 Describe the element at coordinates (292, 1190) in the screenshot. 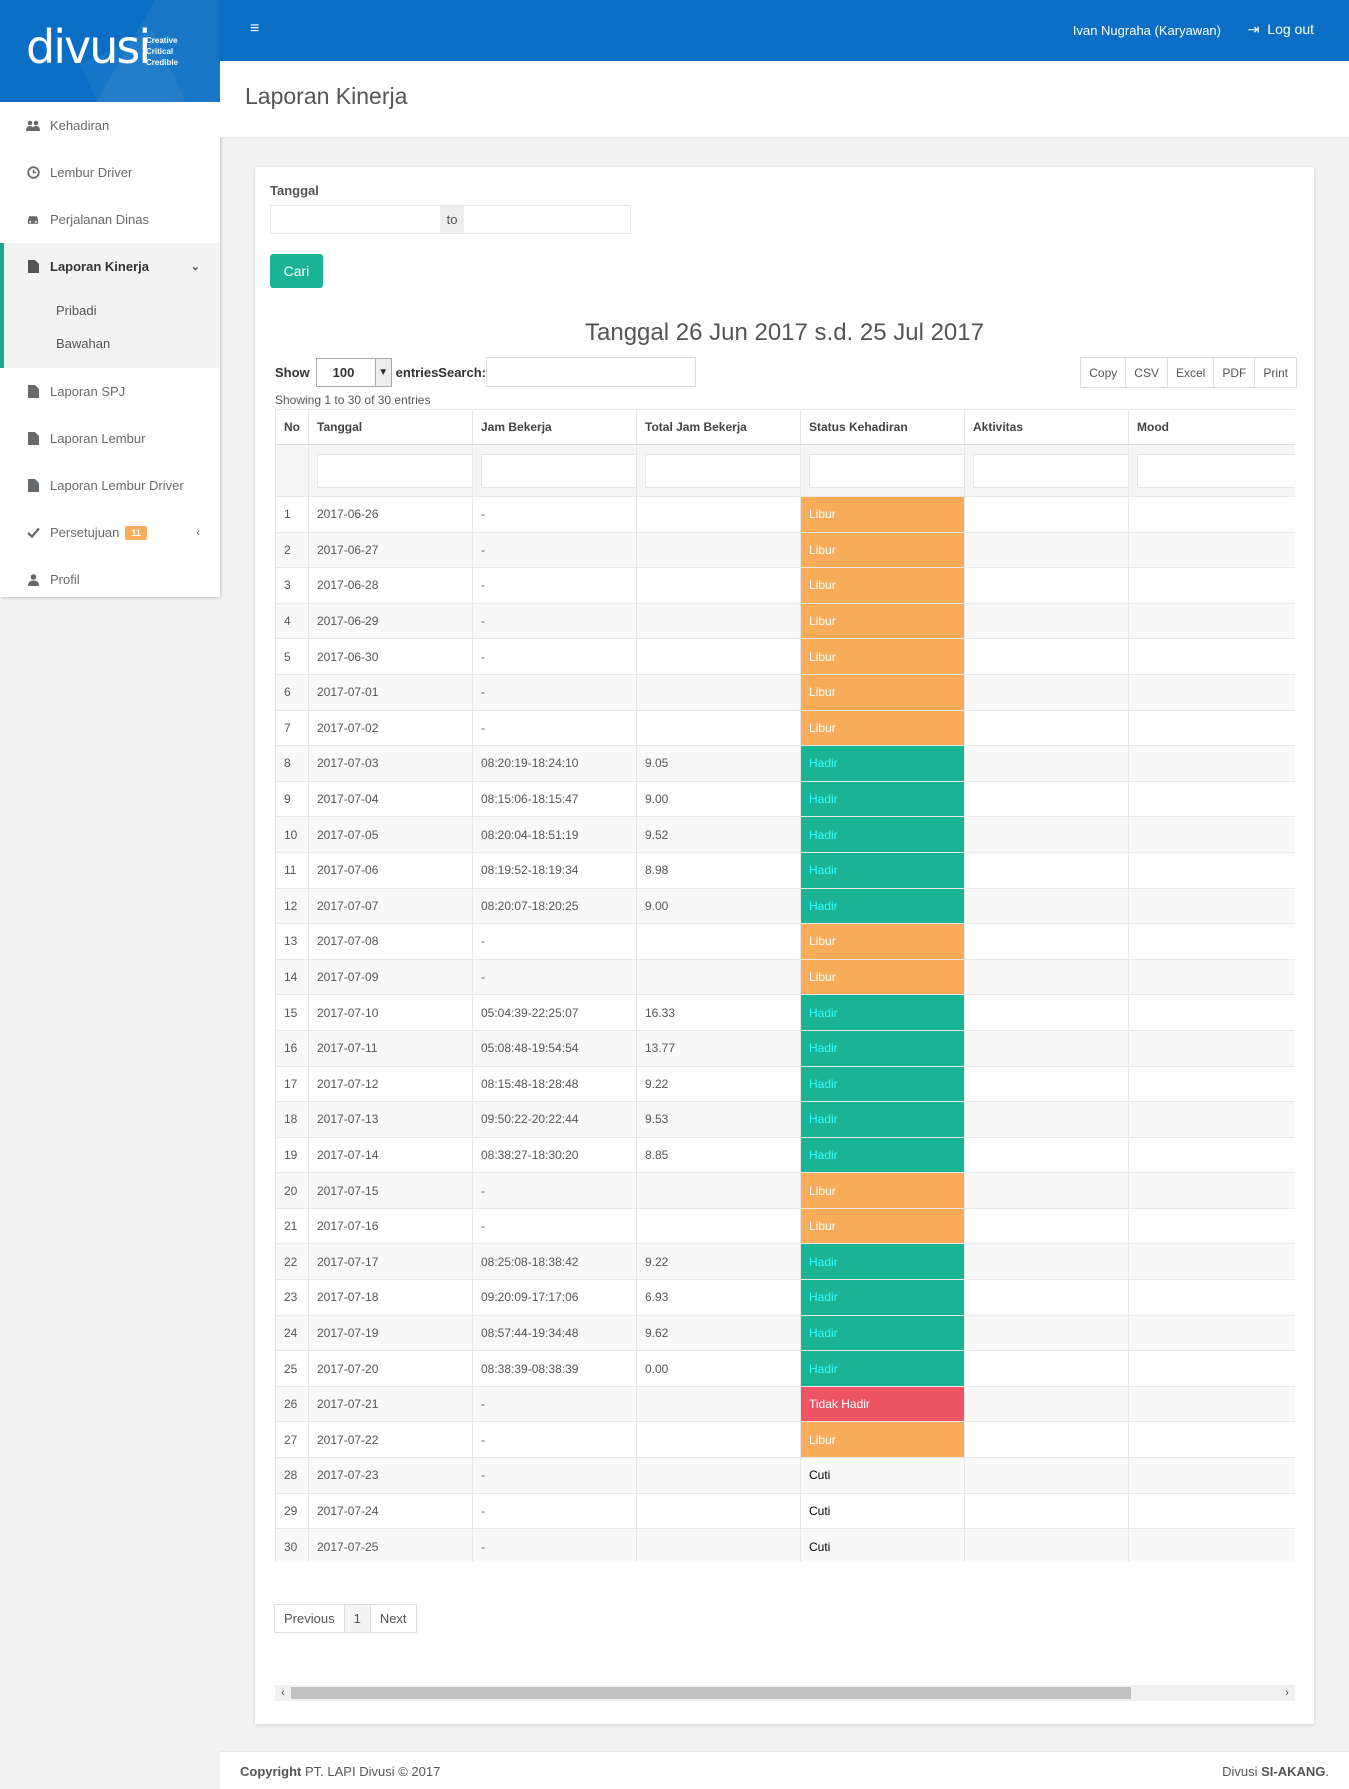

I see `cell-no: 20` at that location.